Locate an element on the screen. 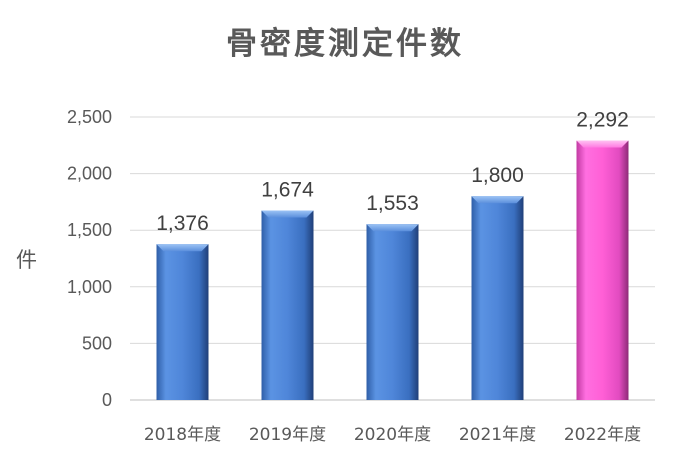 This screenshot has width=690, height=470. data-label: 1,553 is located at coordinates (392, 203).